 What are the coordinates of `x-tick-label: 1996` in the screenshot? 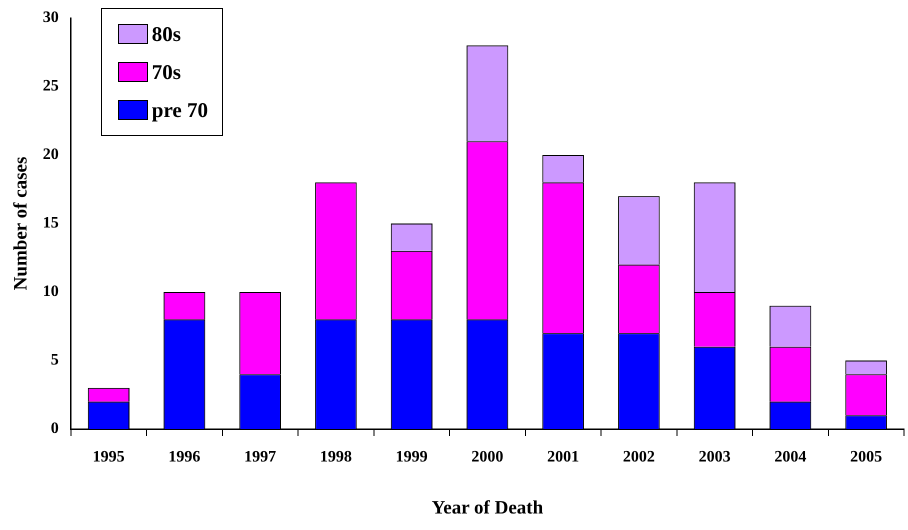 It's located at (184, 457).